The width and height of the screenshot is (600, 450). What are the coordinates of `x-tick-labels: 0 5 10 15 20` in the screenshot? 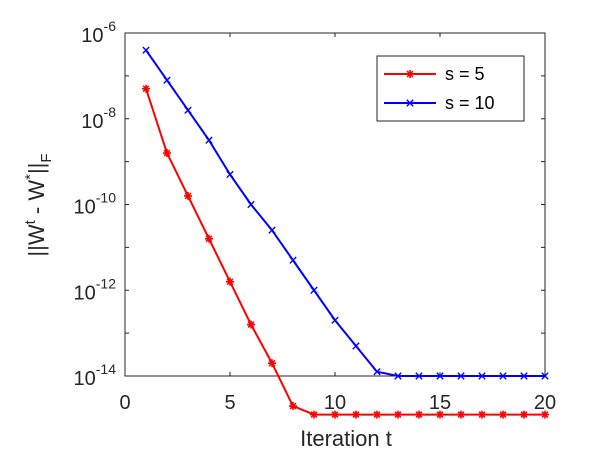 It's located at (337, 403).